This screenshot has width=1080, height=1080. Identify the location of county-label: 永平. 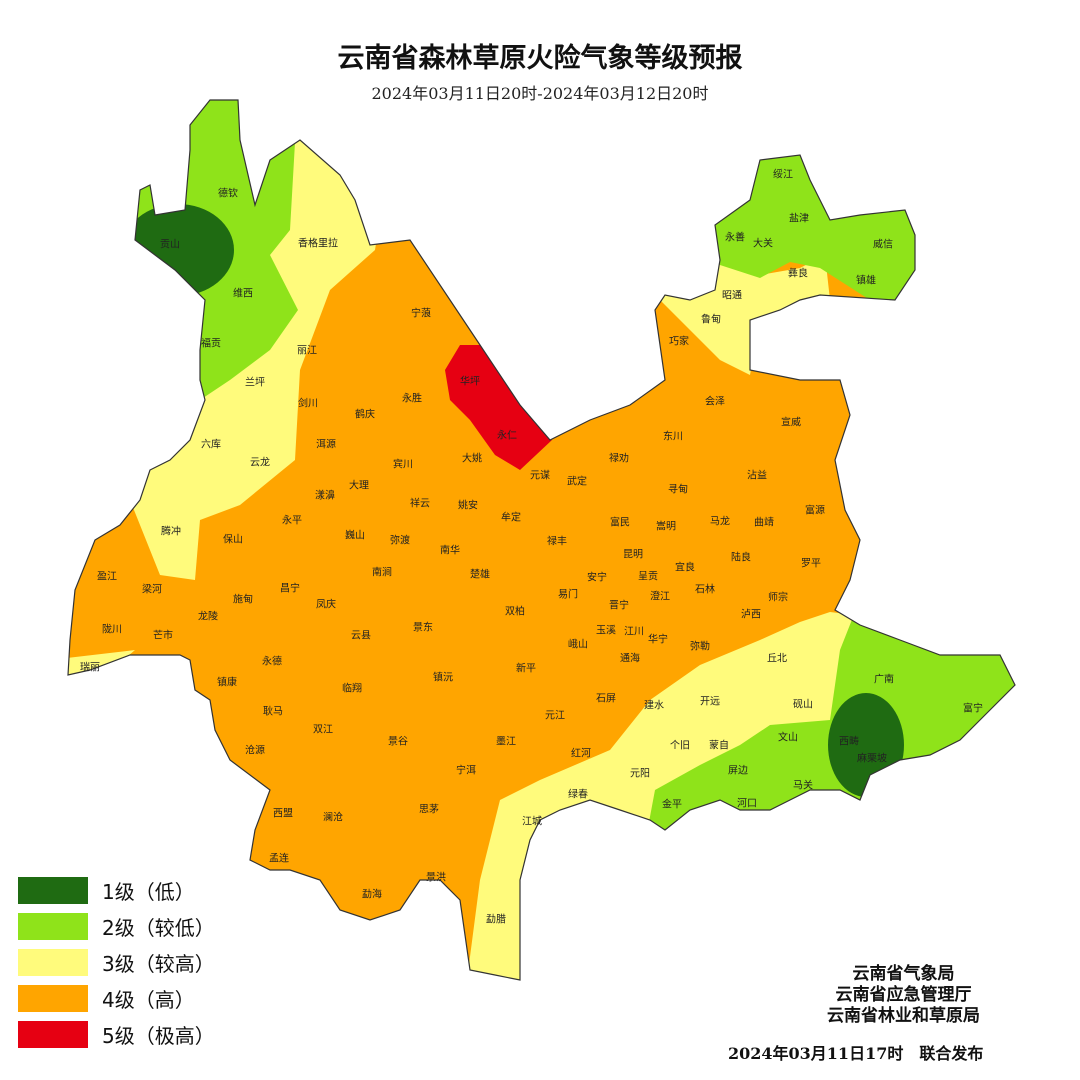
(292, 521).